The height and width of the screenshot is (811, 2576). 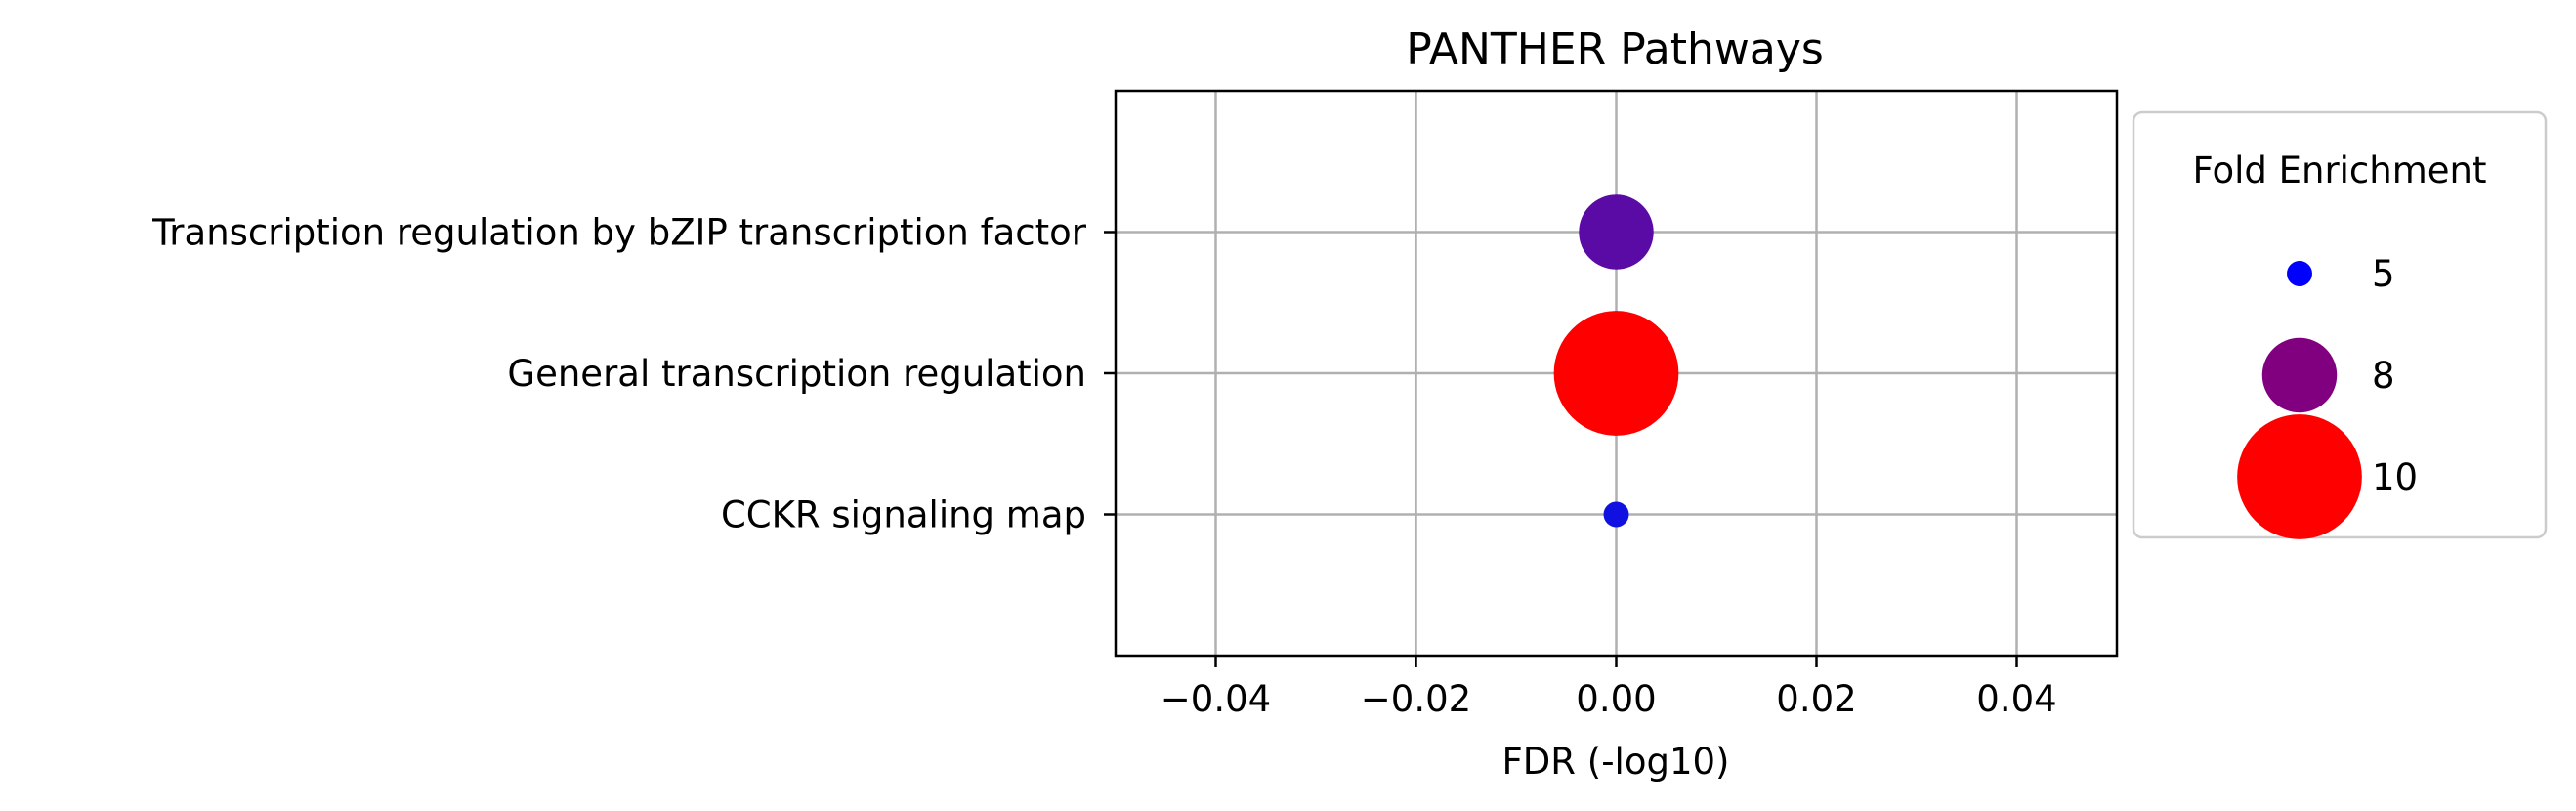 What do you see at coordinates (2395, 477) in the screenshot?
I see `legend-label: 10` at bounding box center [2395, 477].